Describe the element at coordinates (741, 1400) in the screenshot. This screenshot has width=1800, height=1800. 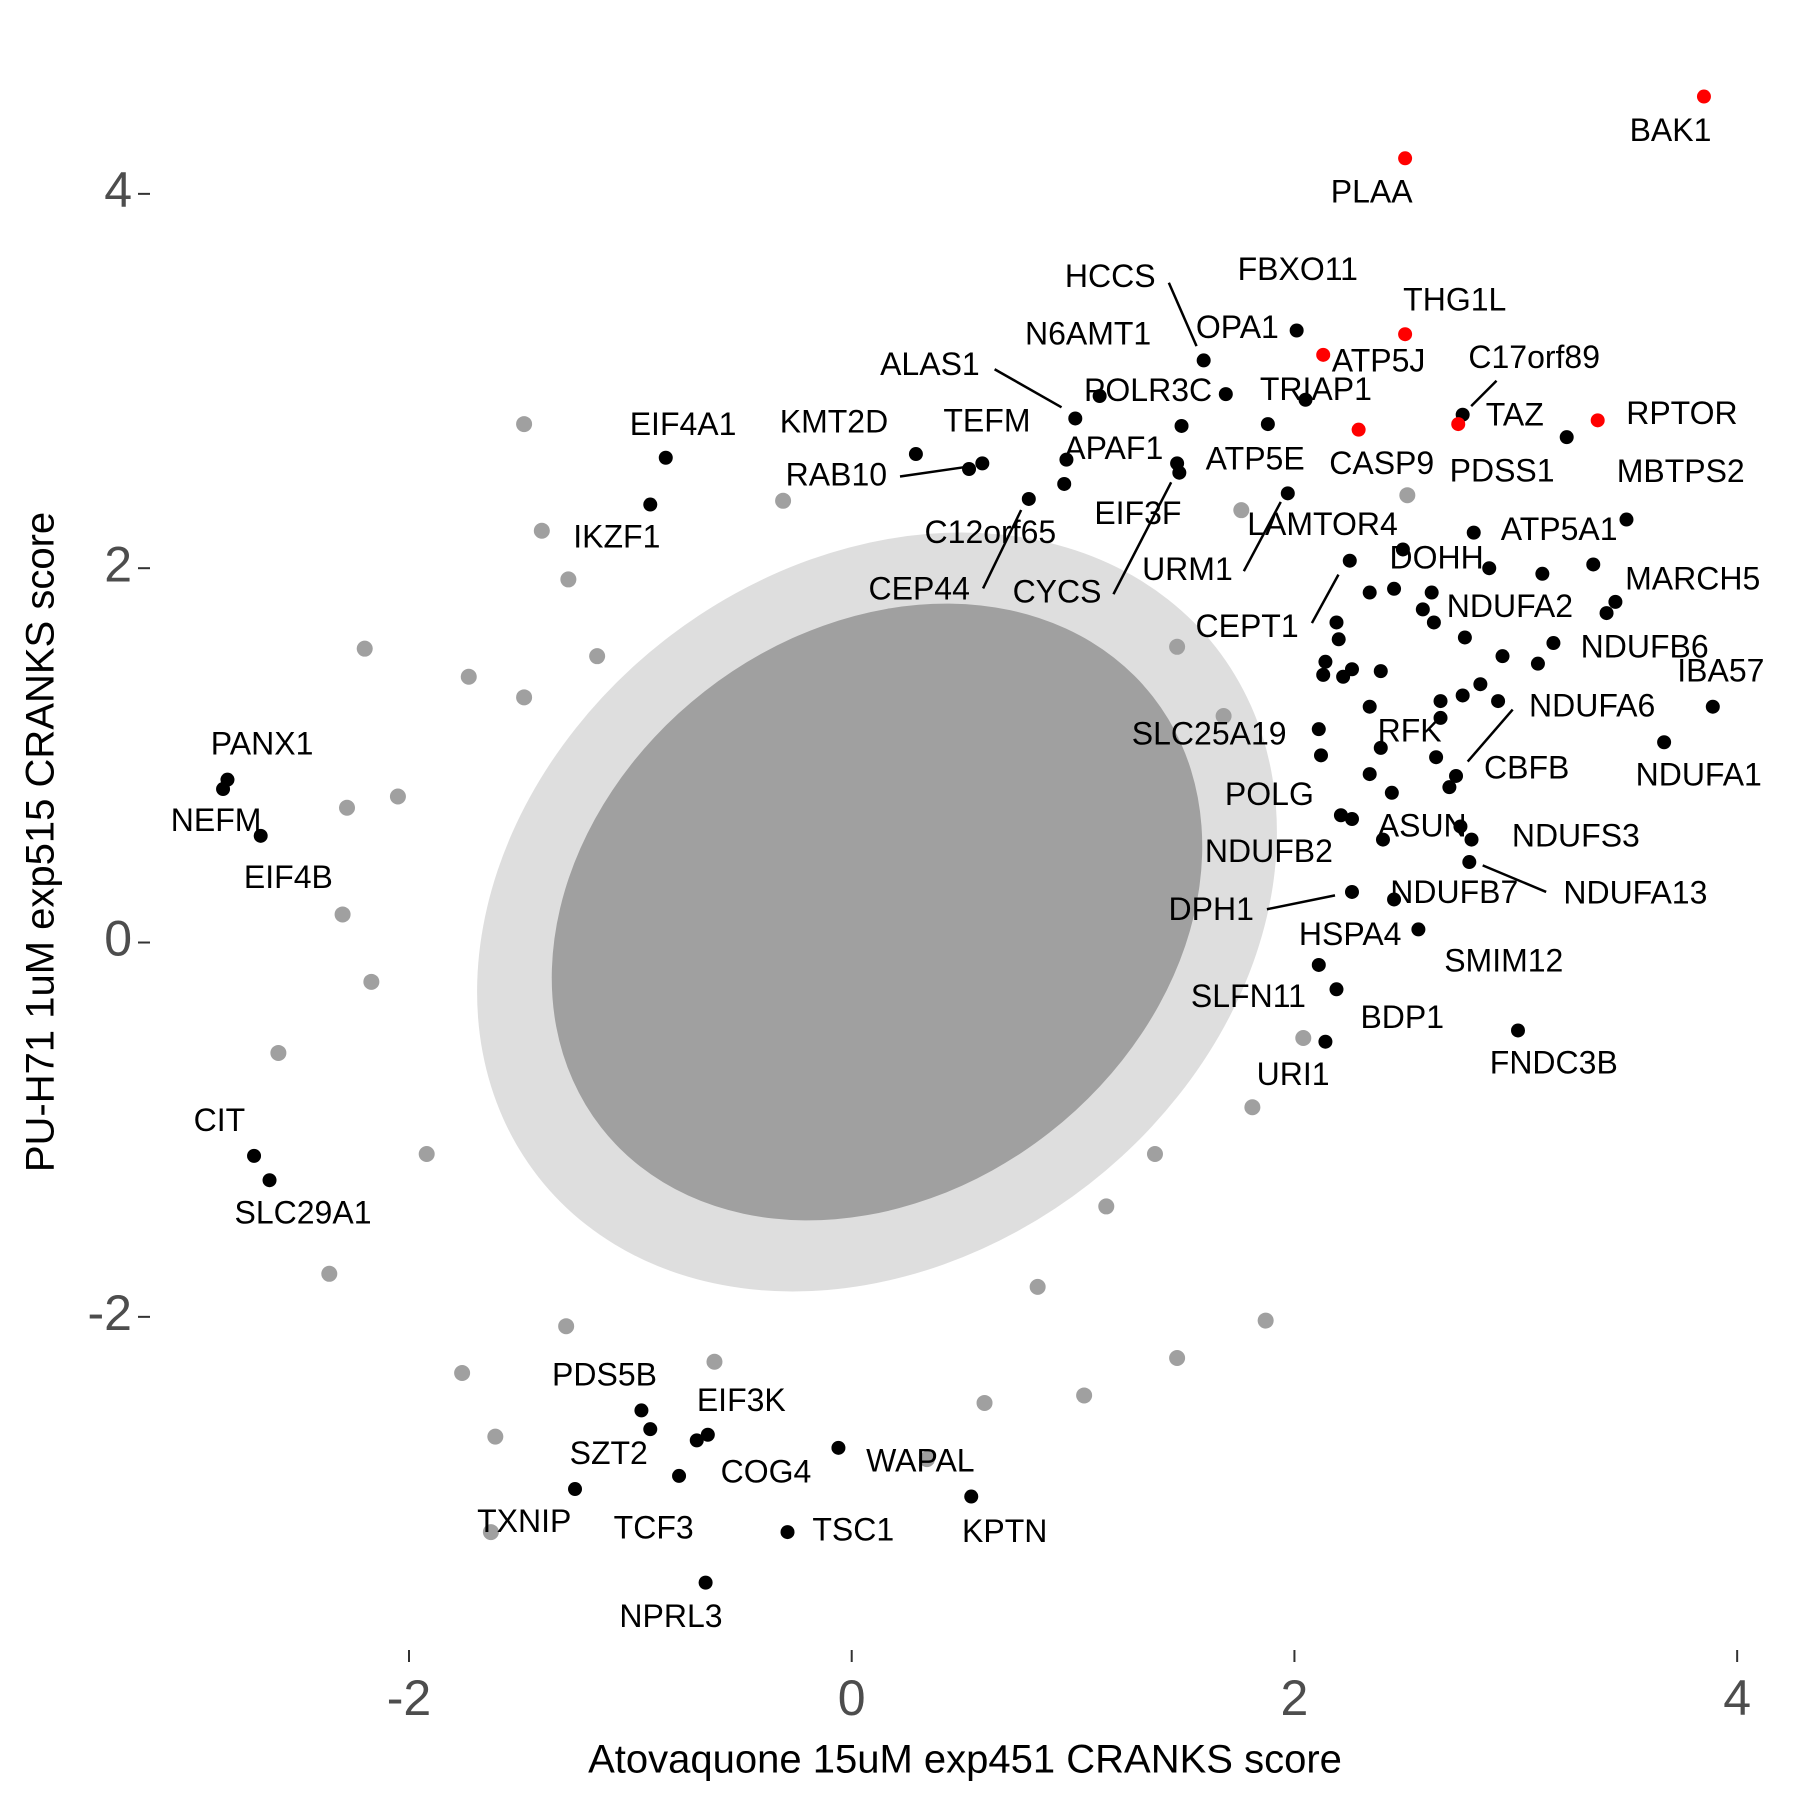
I see `point-label: EIF3K` at that location.